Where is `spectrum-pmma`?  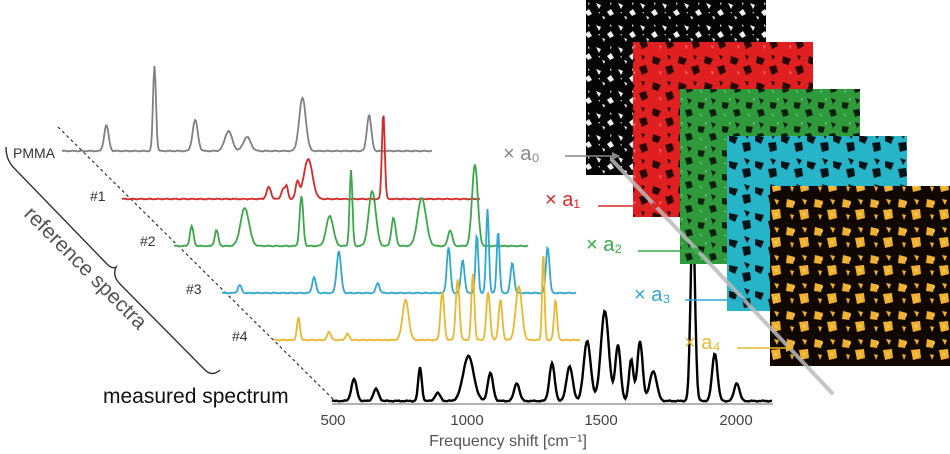
spectrum-pmma is located at coordinates (247, 109).